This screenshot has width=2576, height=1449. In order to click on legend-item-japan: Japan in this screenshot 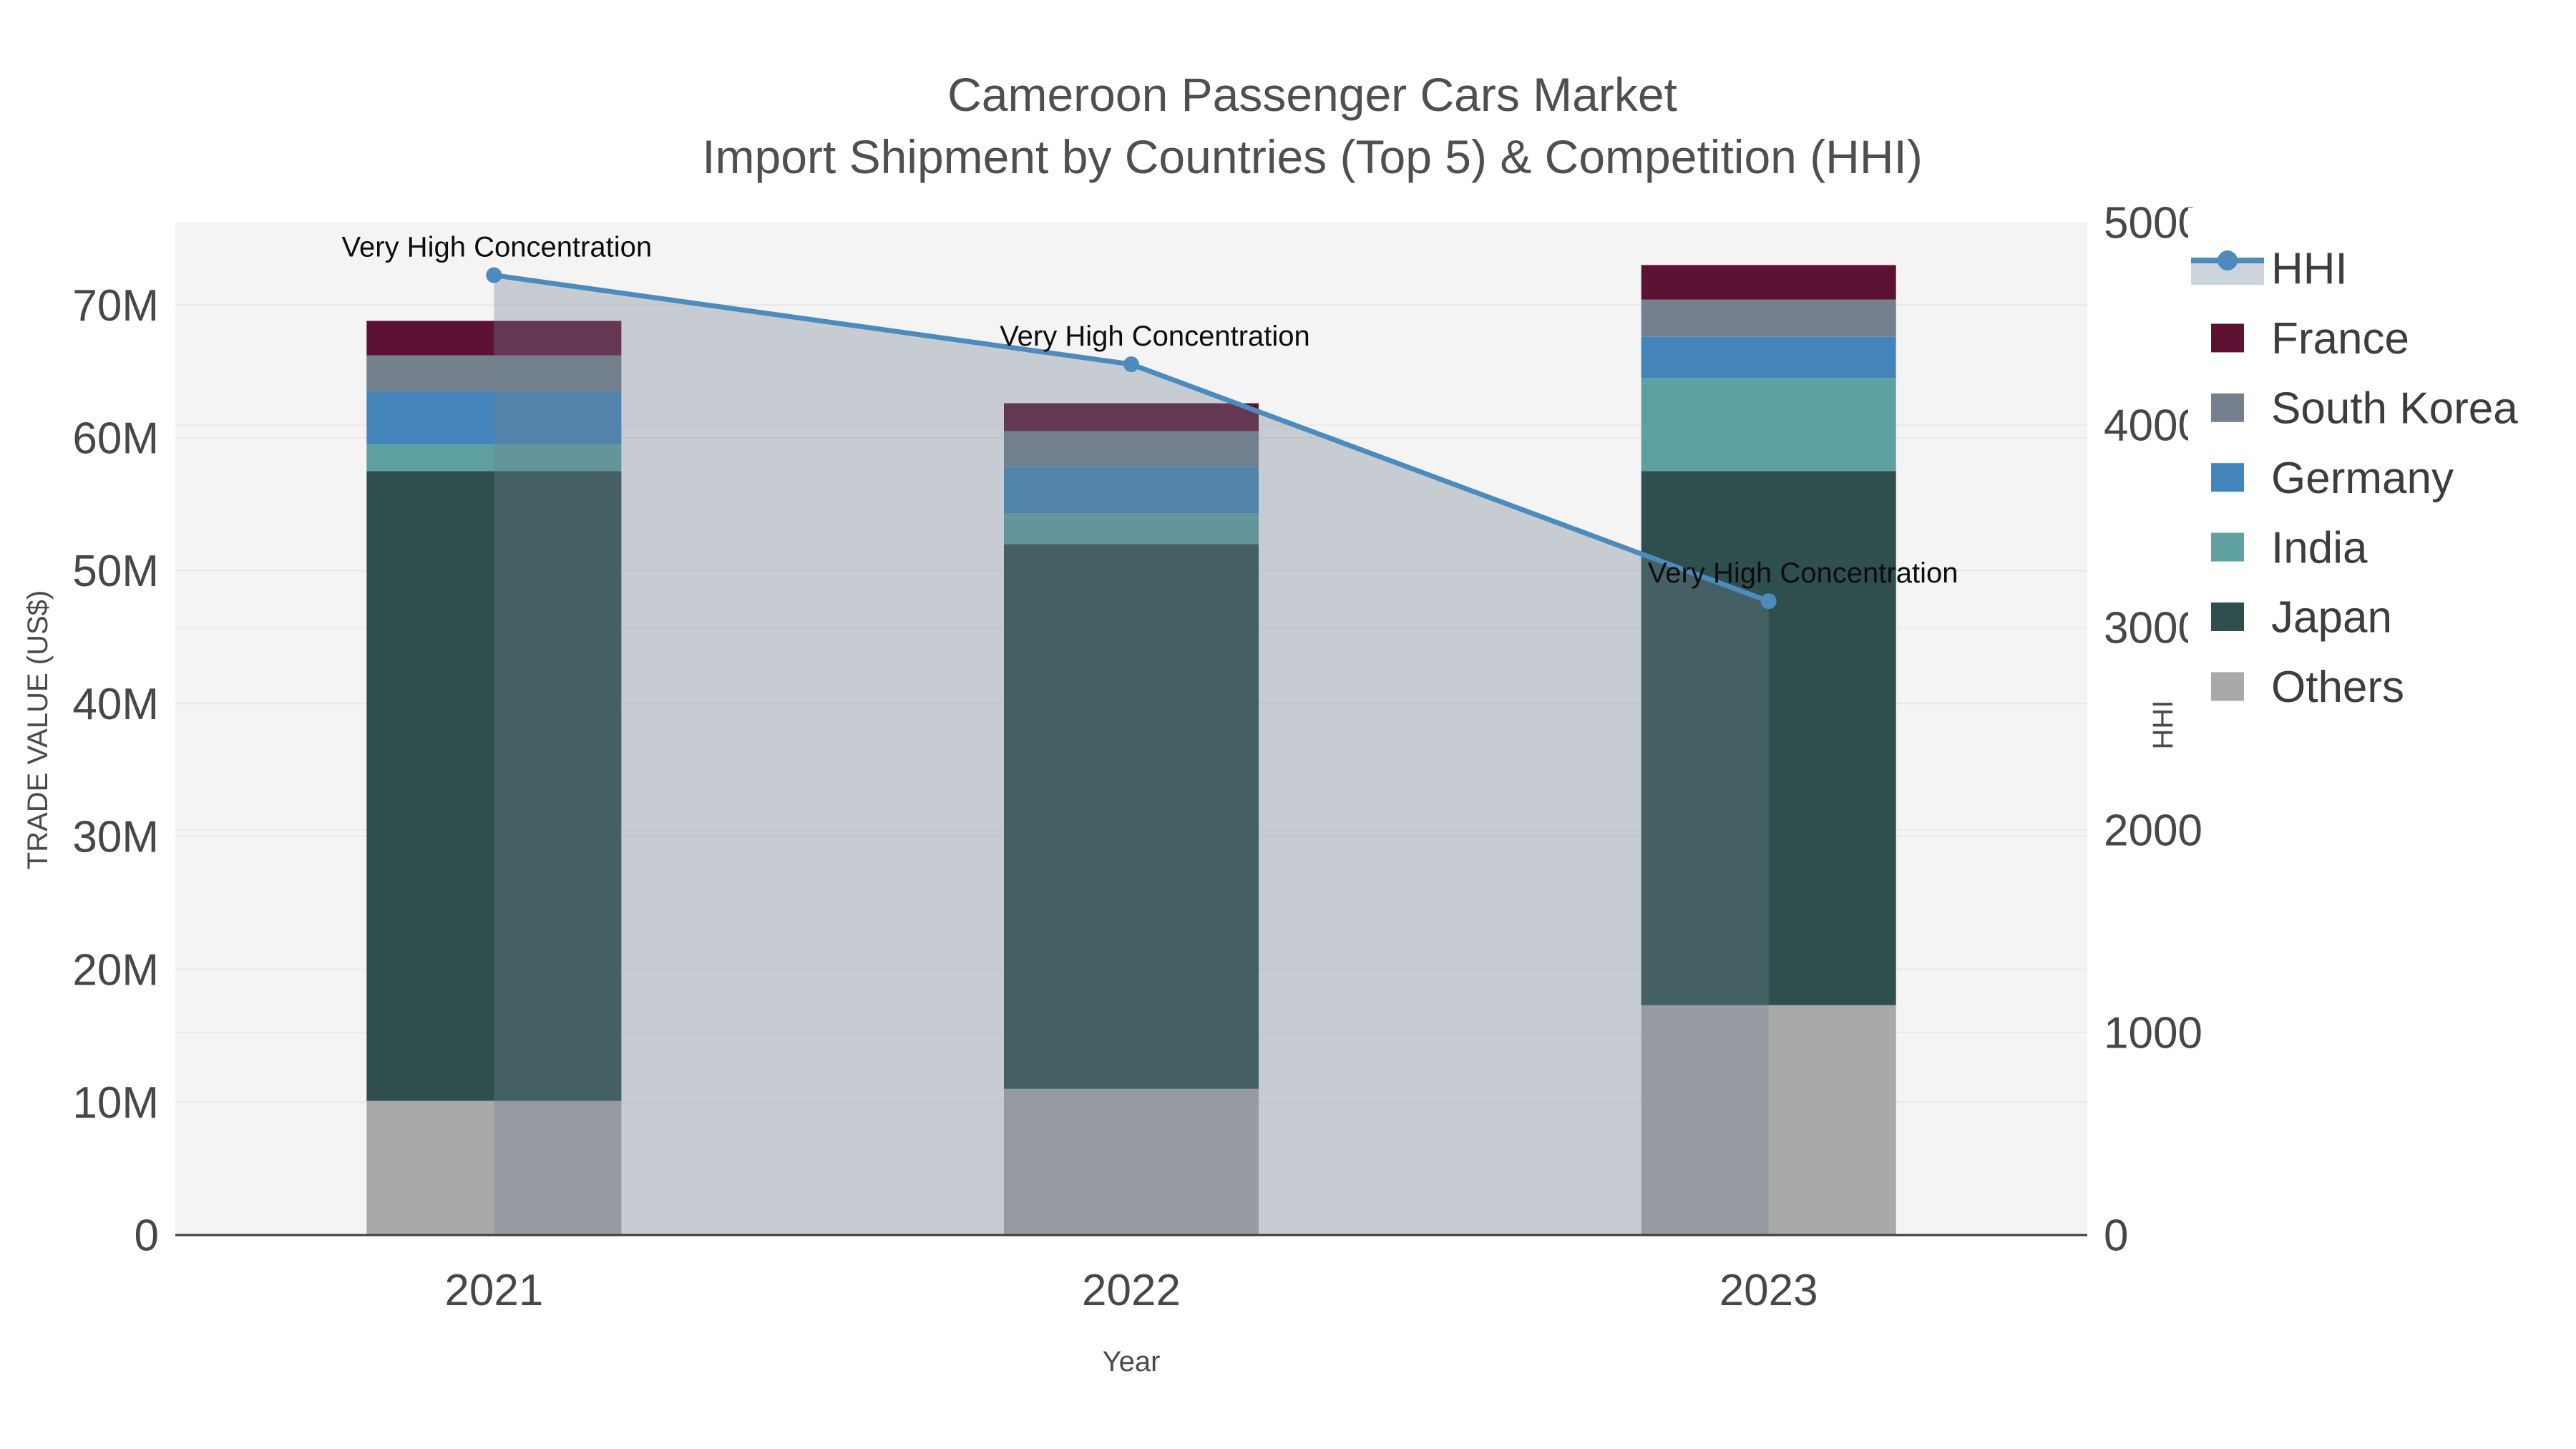, I will do `click(2301, 618)`.